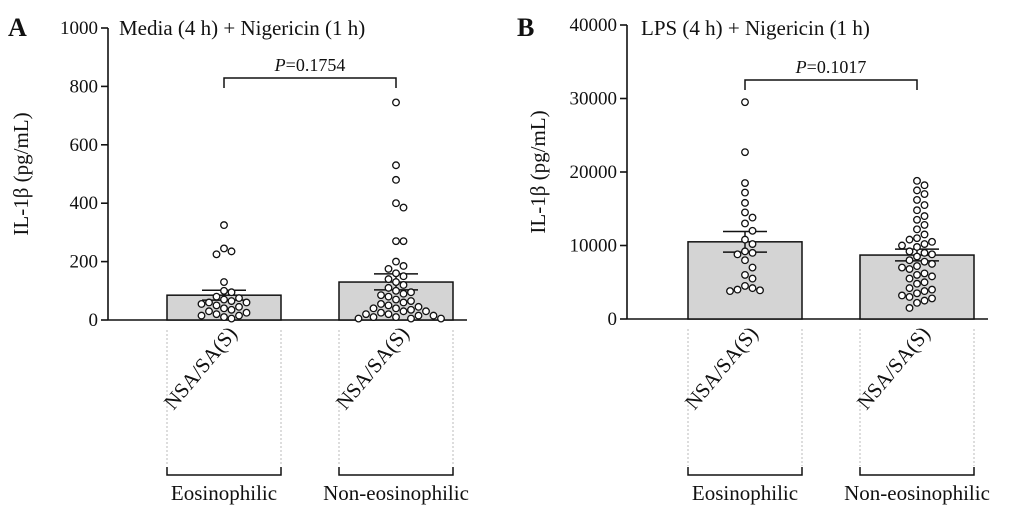 This screenshot has width=1019, height=506. I want to click on p-value-label: P=0.1754, so click(310, 65).